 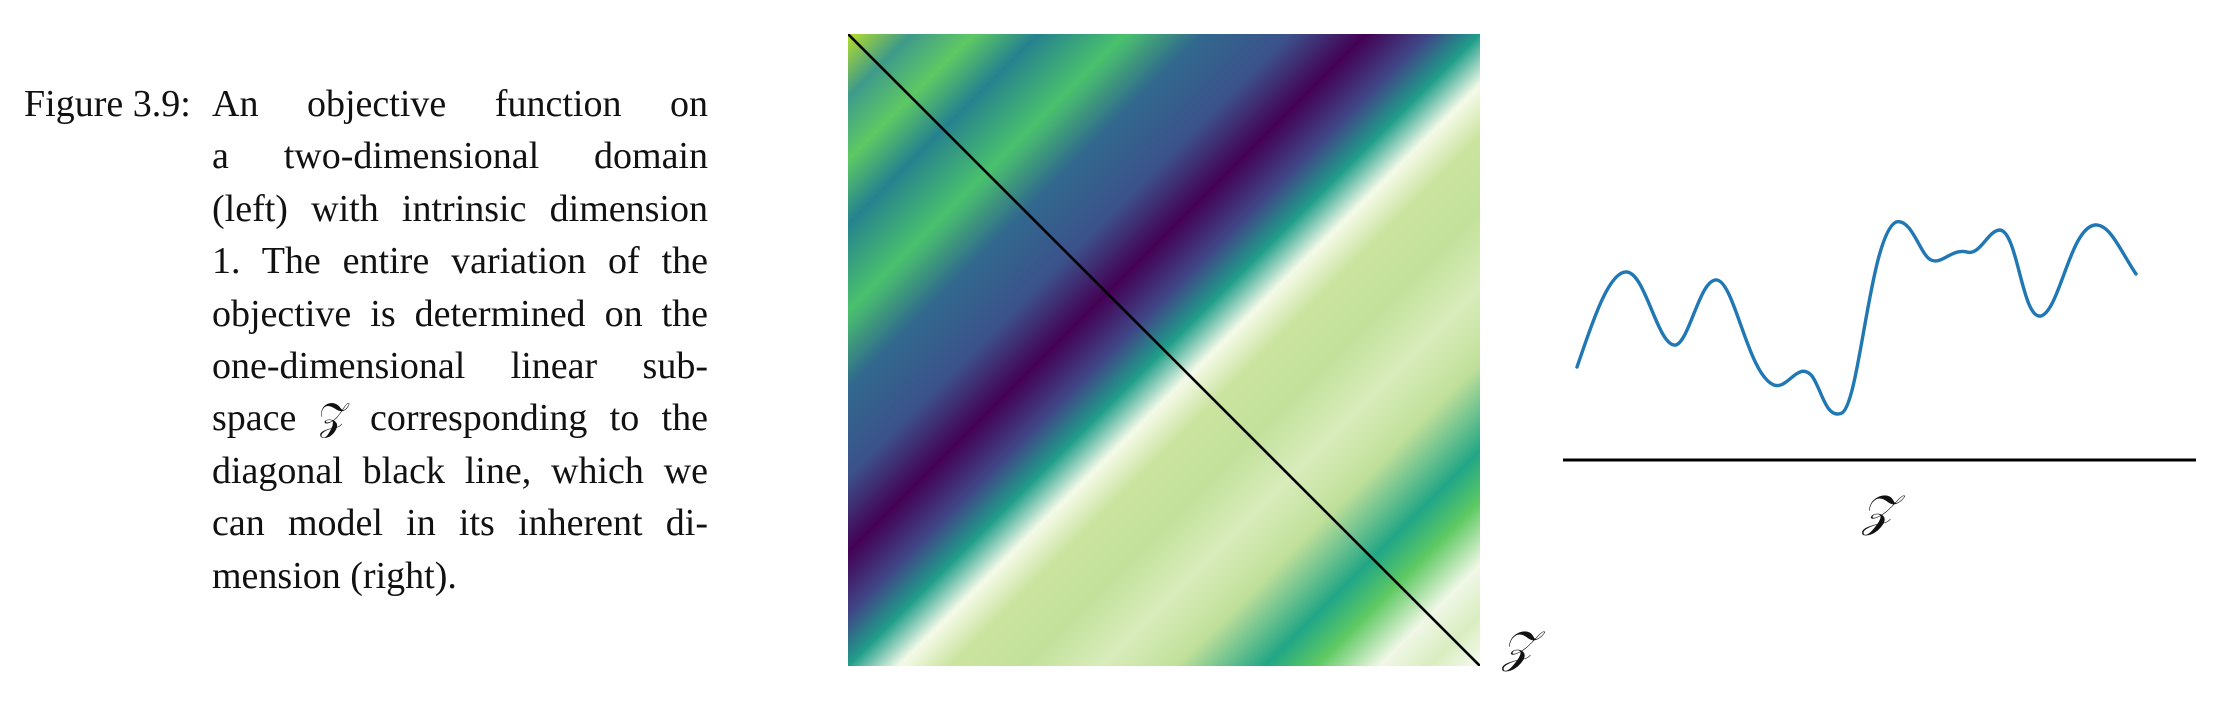 What do you see at coordinates (1879, 511) in the screenshot?
I see `curve-z-axis-label: 𝒵` at bounding box center [1879, 511].